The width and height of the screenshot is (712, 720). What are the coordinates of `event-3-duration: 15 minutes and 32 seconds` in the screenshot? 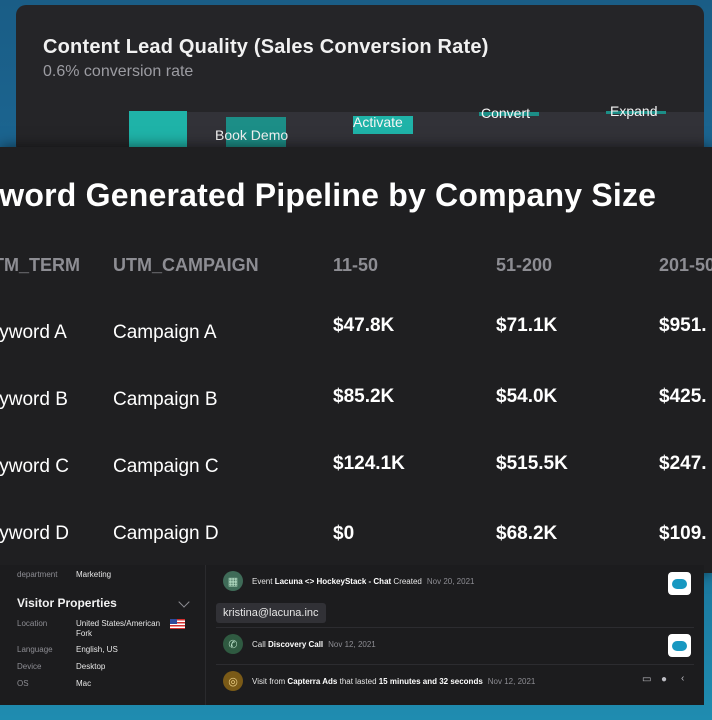 It's located at (430, 681).